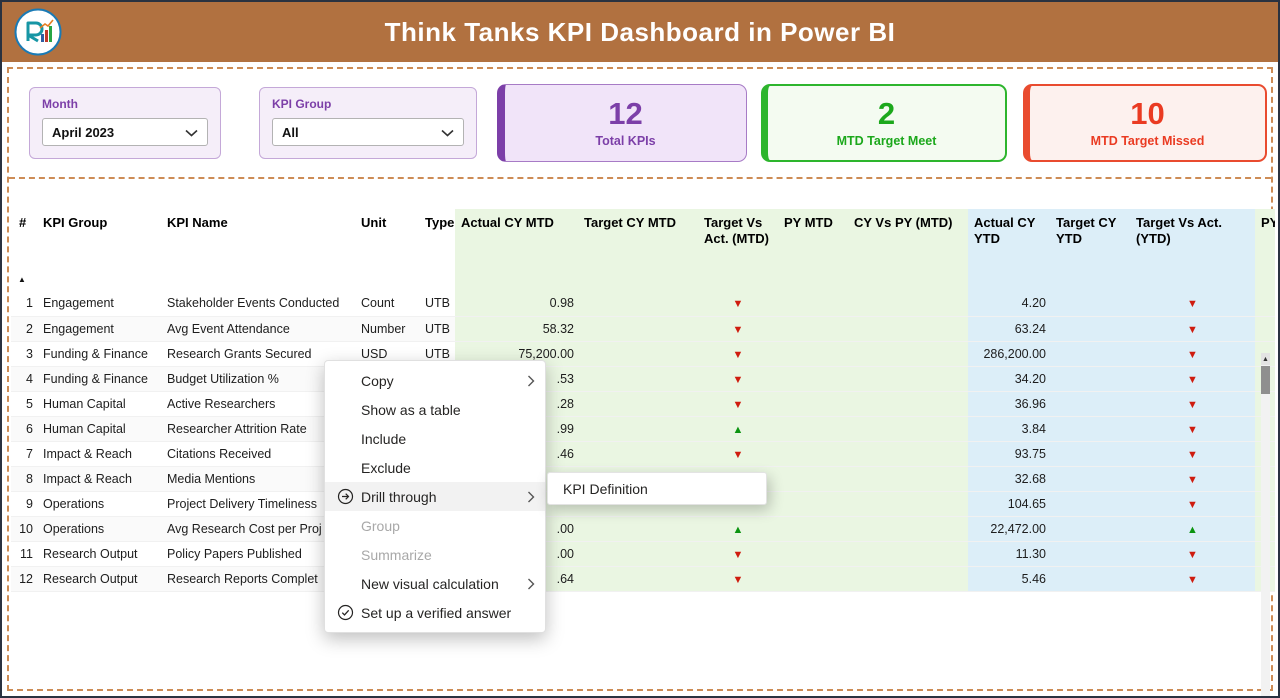 This screenshot has width=1280, height=698. Describe the element at coordinates (191, 132) in the screenshot. I see `chevron-down-icon` at that location.